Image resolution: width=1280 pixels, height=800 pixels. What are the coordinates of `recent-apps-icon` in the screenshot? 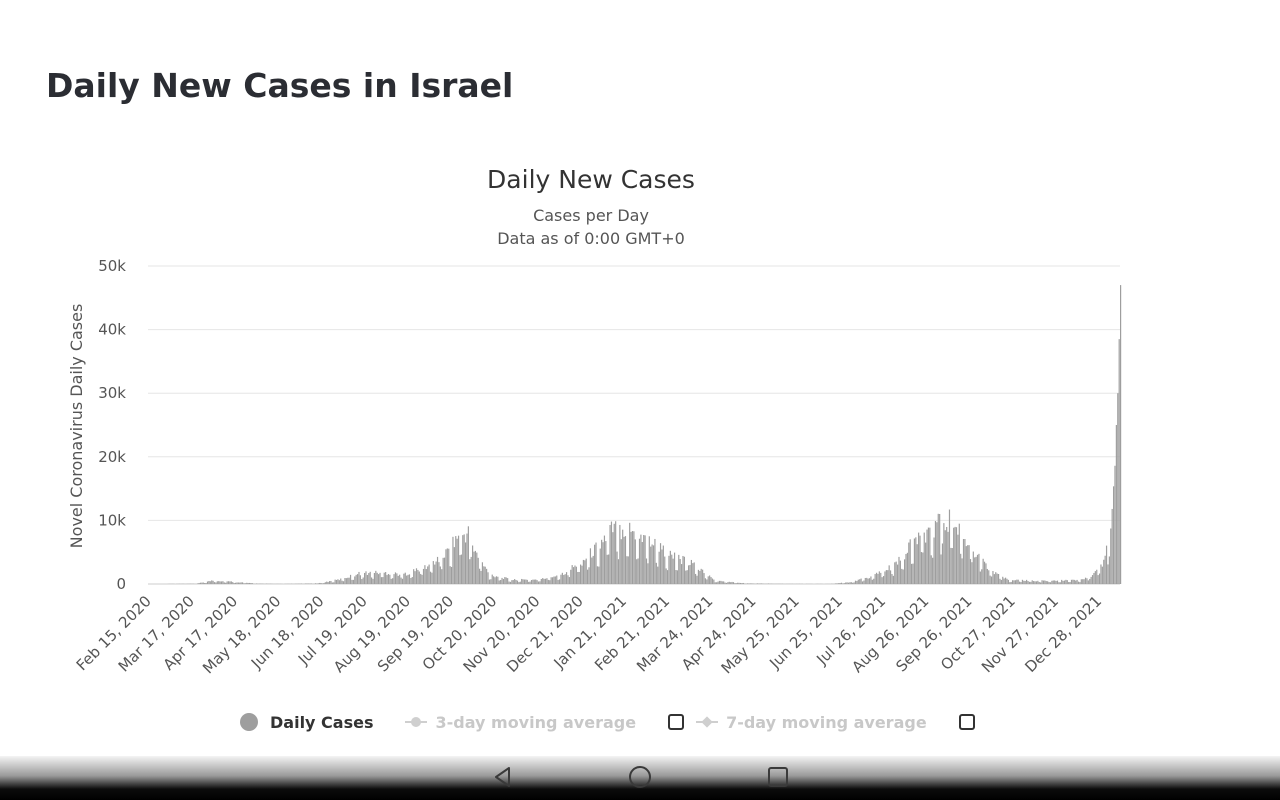 It's located at (778, 777).